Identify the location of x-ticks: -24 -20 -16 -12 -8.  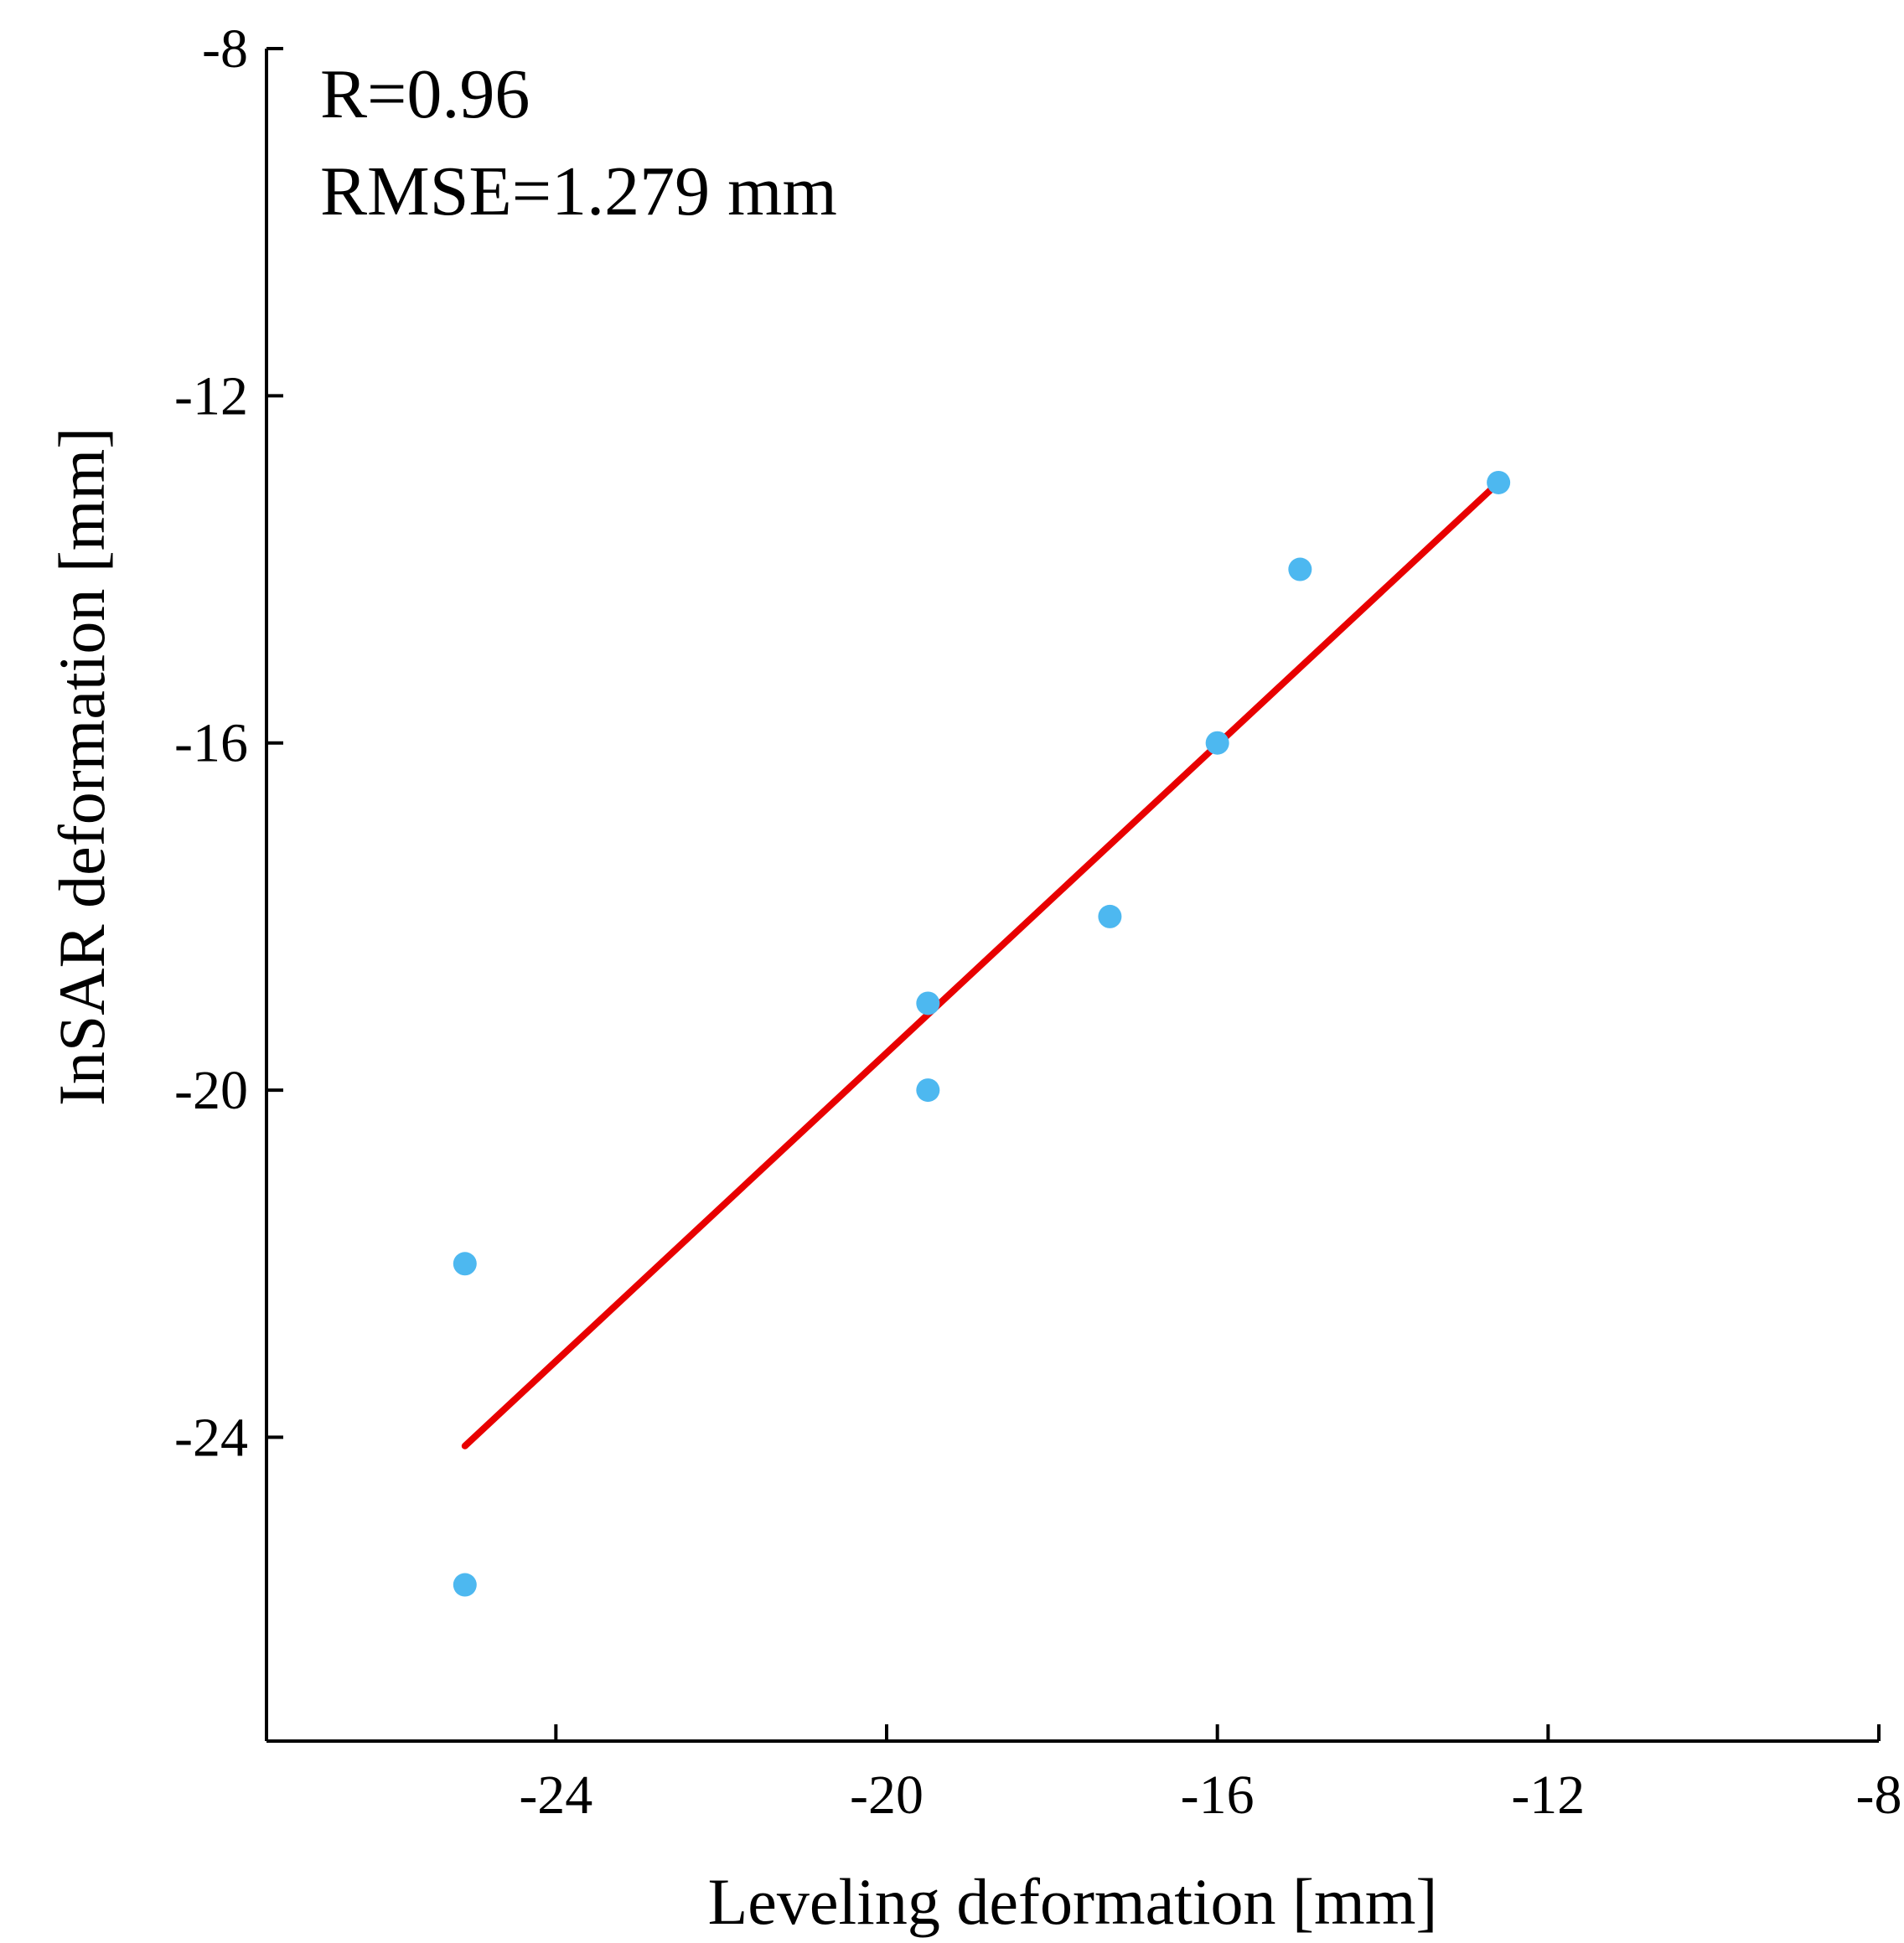
(1210, 1775).